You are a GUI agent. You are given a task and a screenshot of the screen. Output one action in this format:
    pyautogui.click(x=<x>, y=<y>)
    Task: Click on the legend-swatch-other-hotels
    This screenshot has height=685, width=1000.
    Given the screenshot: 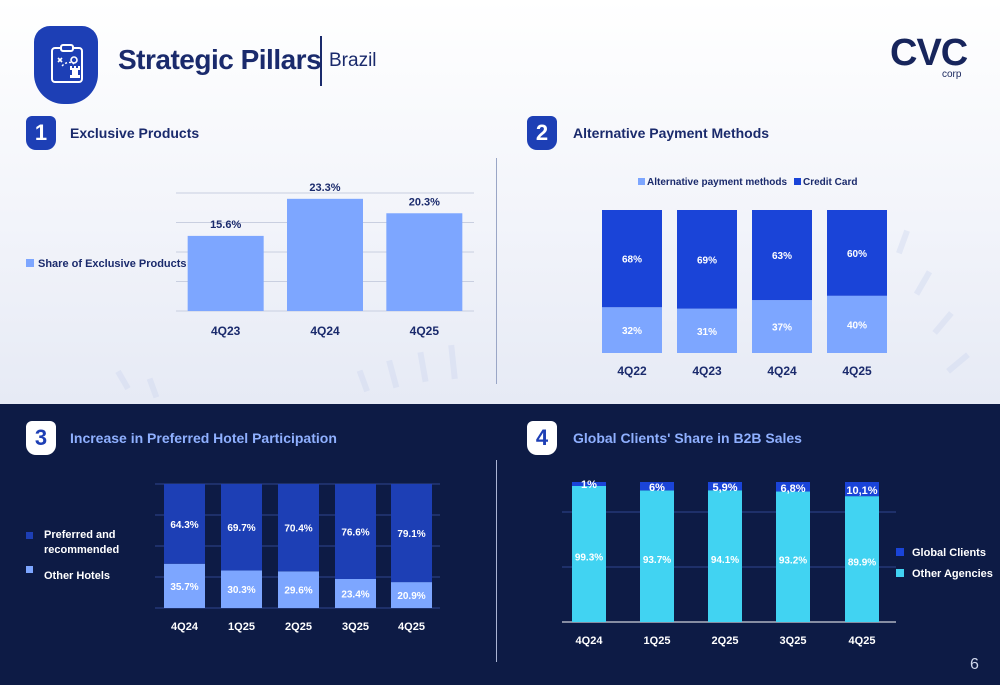 What is the action you would take?
    pyautogui.click(x=29, y=569)
    